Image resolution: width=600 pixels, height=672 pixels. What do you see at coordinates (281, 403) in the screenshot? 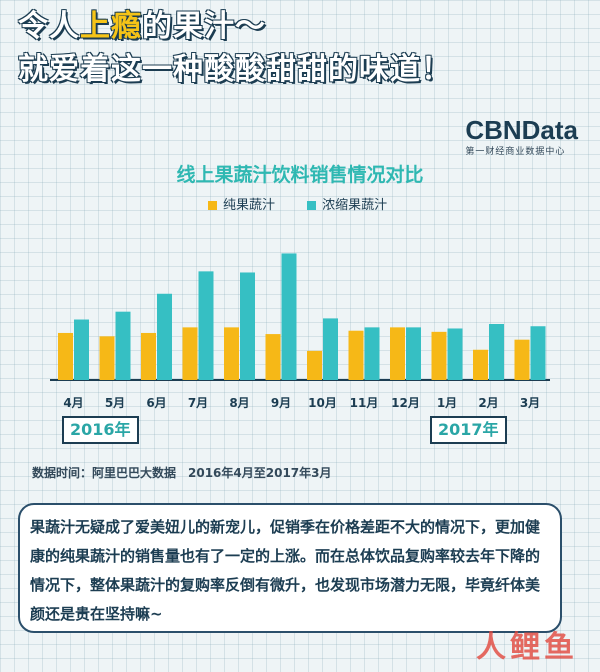
I see `x-tick-label: 9月` at bounding box center [281, 403].